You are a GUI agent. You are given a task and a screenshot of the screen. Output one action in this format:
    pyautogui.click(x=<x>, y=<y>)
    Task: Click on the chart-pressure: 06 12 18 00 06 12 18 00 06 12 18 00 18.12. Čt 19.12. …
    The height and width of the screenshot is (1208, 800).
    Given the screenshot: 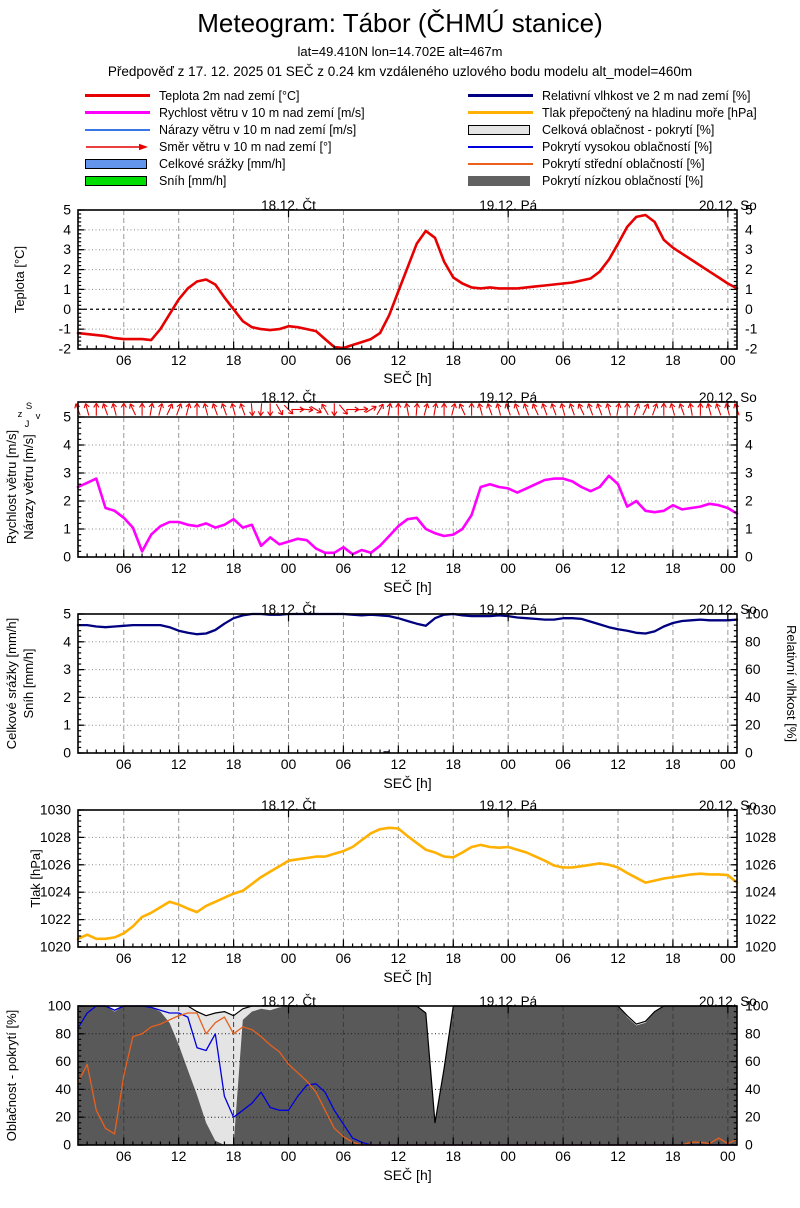 What is the action you would take?
    pyautogui.click(x=402, y=891)
    